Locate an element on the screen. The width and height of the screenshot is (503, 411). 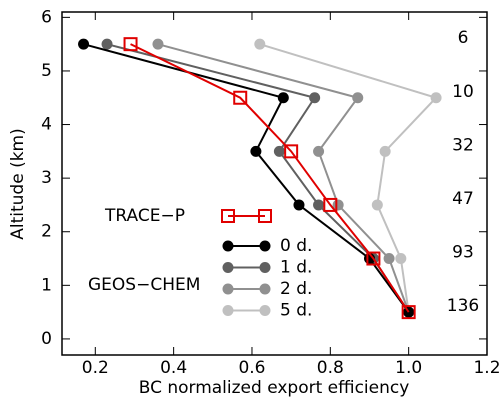
right-label: 136 is located at coordinates (463, 306).